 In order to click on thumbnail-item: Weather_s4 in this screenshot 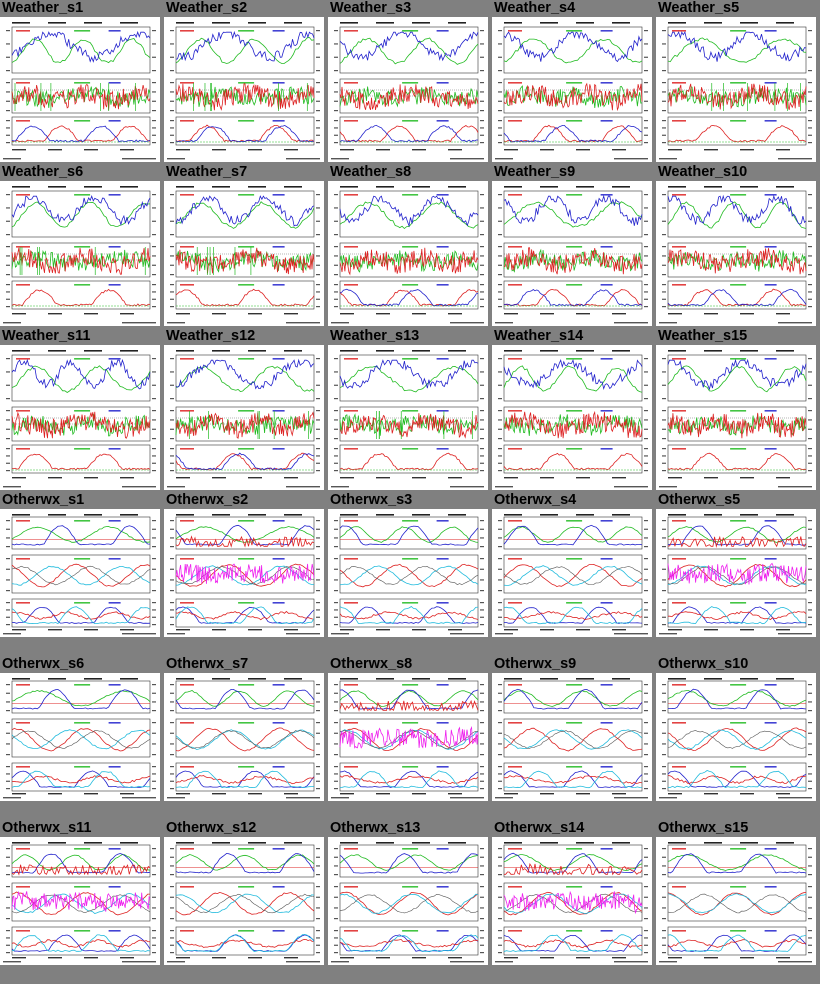, I will do `click(572, 81)`.